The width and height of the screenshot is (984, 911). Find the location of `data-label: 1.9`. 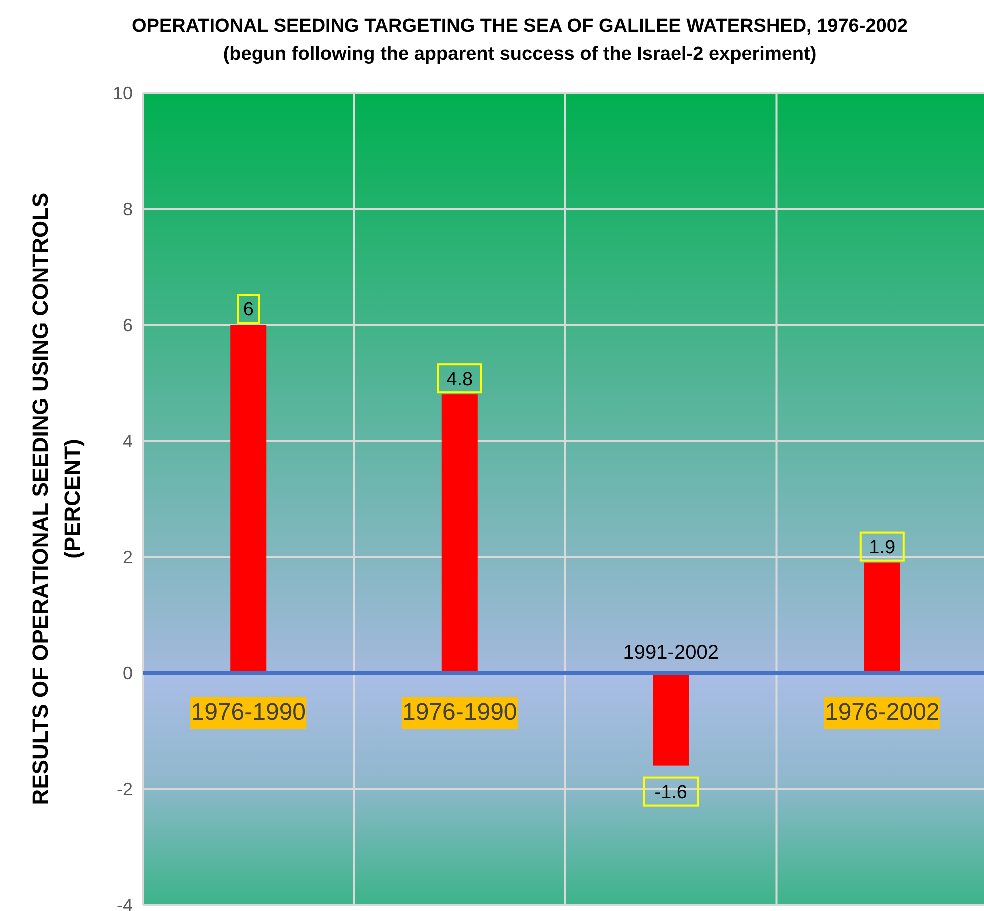

data-label: 1.9 is located at coordinates (882, 547).